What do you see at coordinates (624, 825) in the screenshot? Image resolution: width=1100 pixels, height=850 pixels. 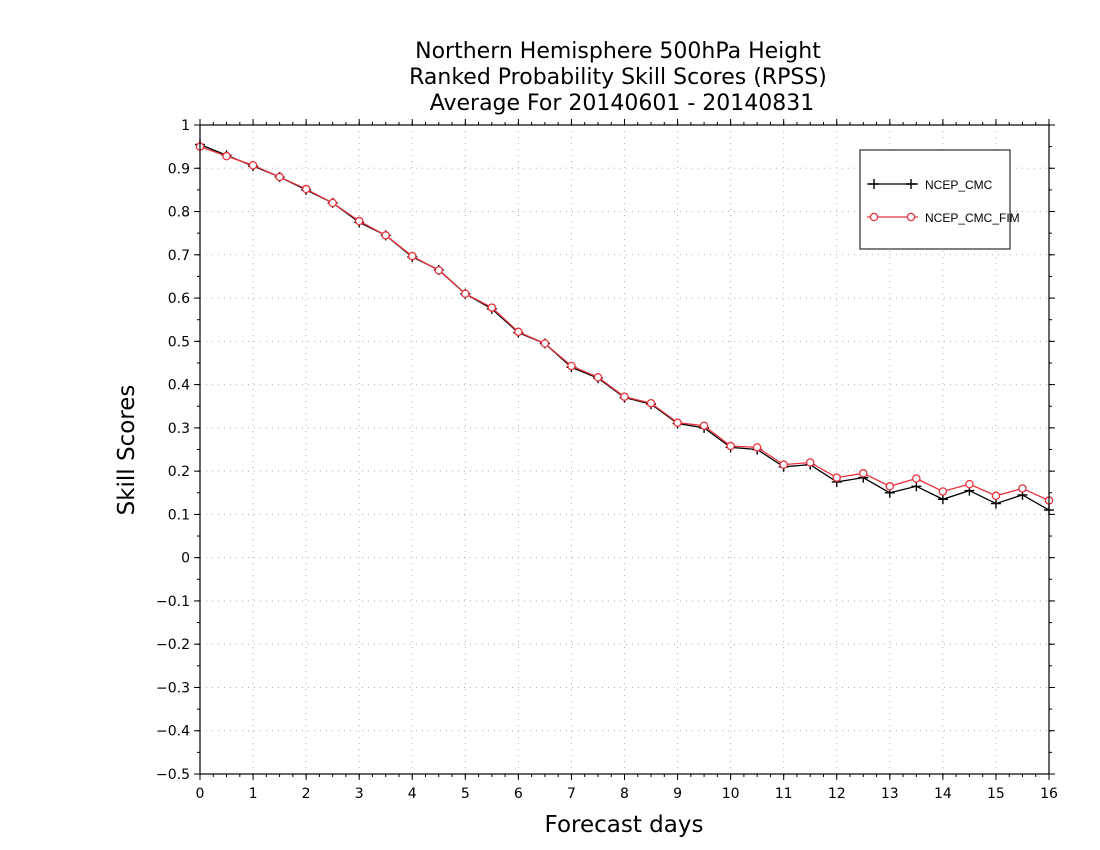 I see `x-axis-title: Forecast days` at bounding box center [624, 825].